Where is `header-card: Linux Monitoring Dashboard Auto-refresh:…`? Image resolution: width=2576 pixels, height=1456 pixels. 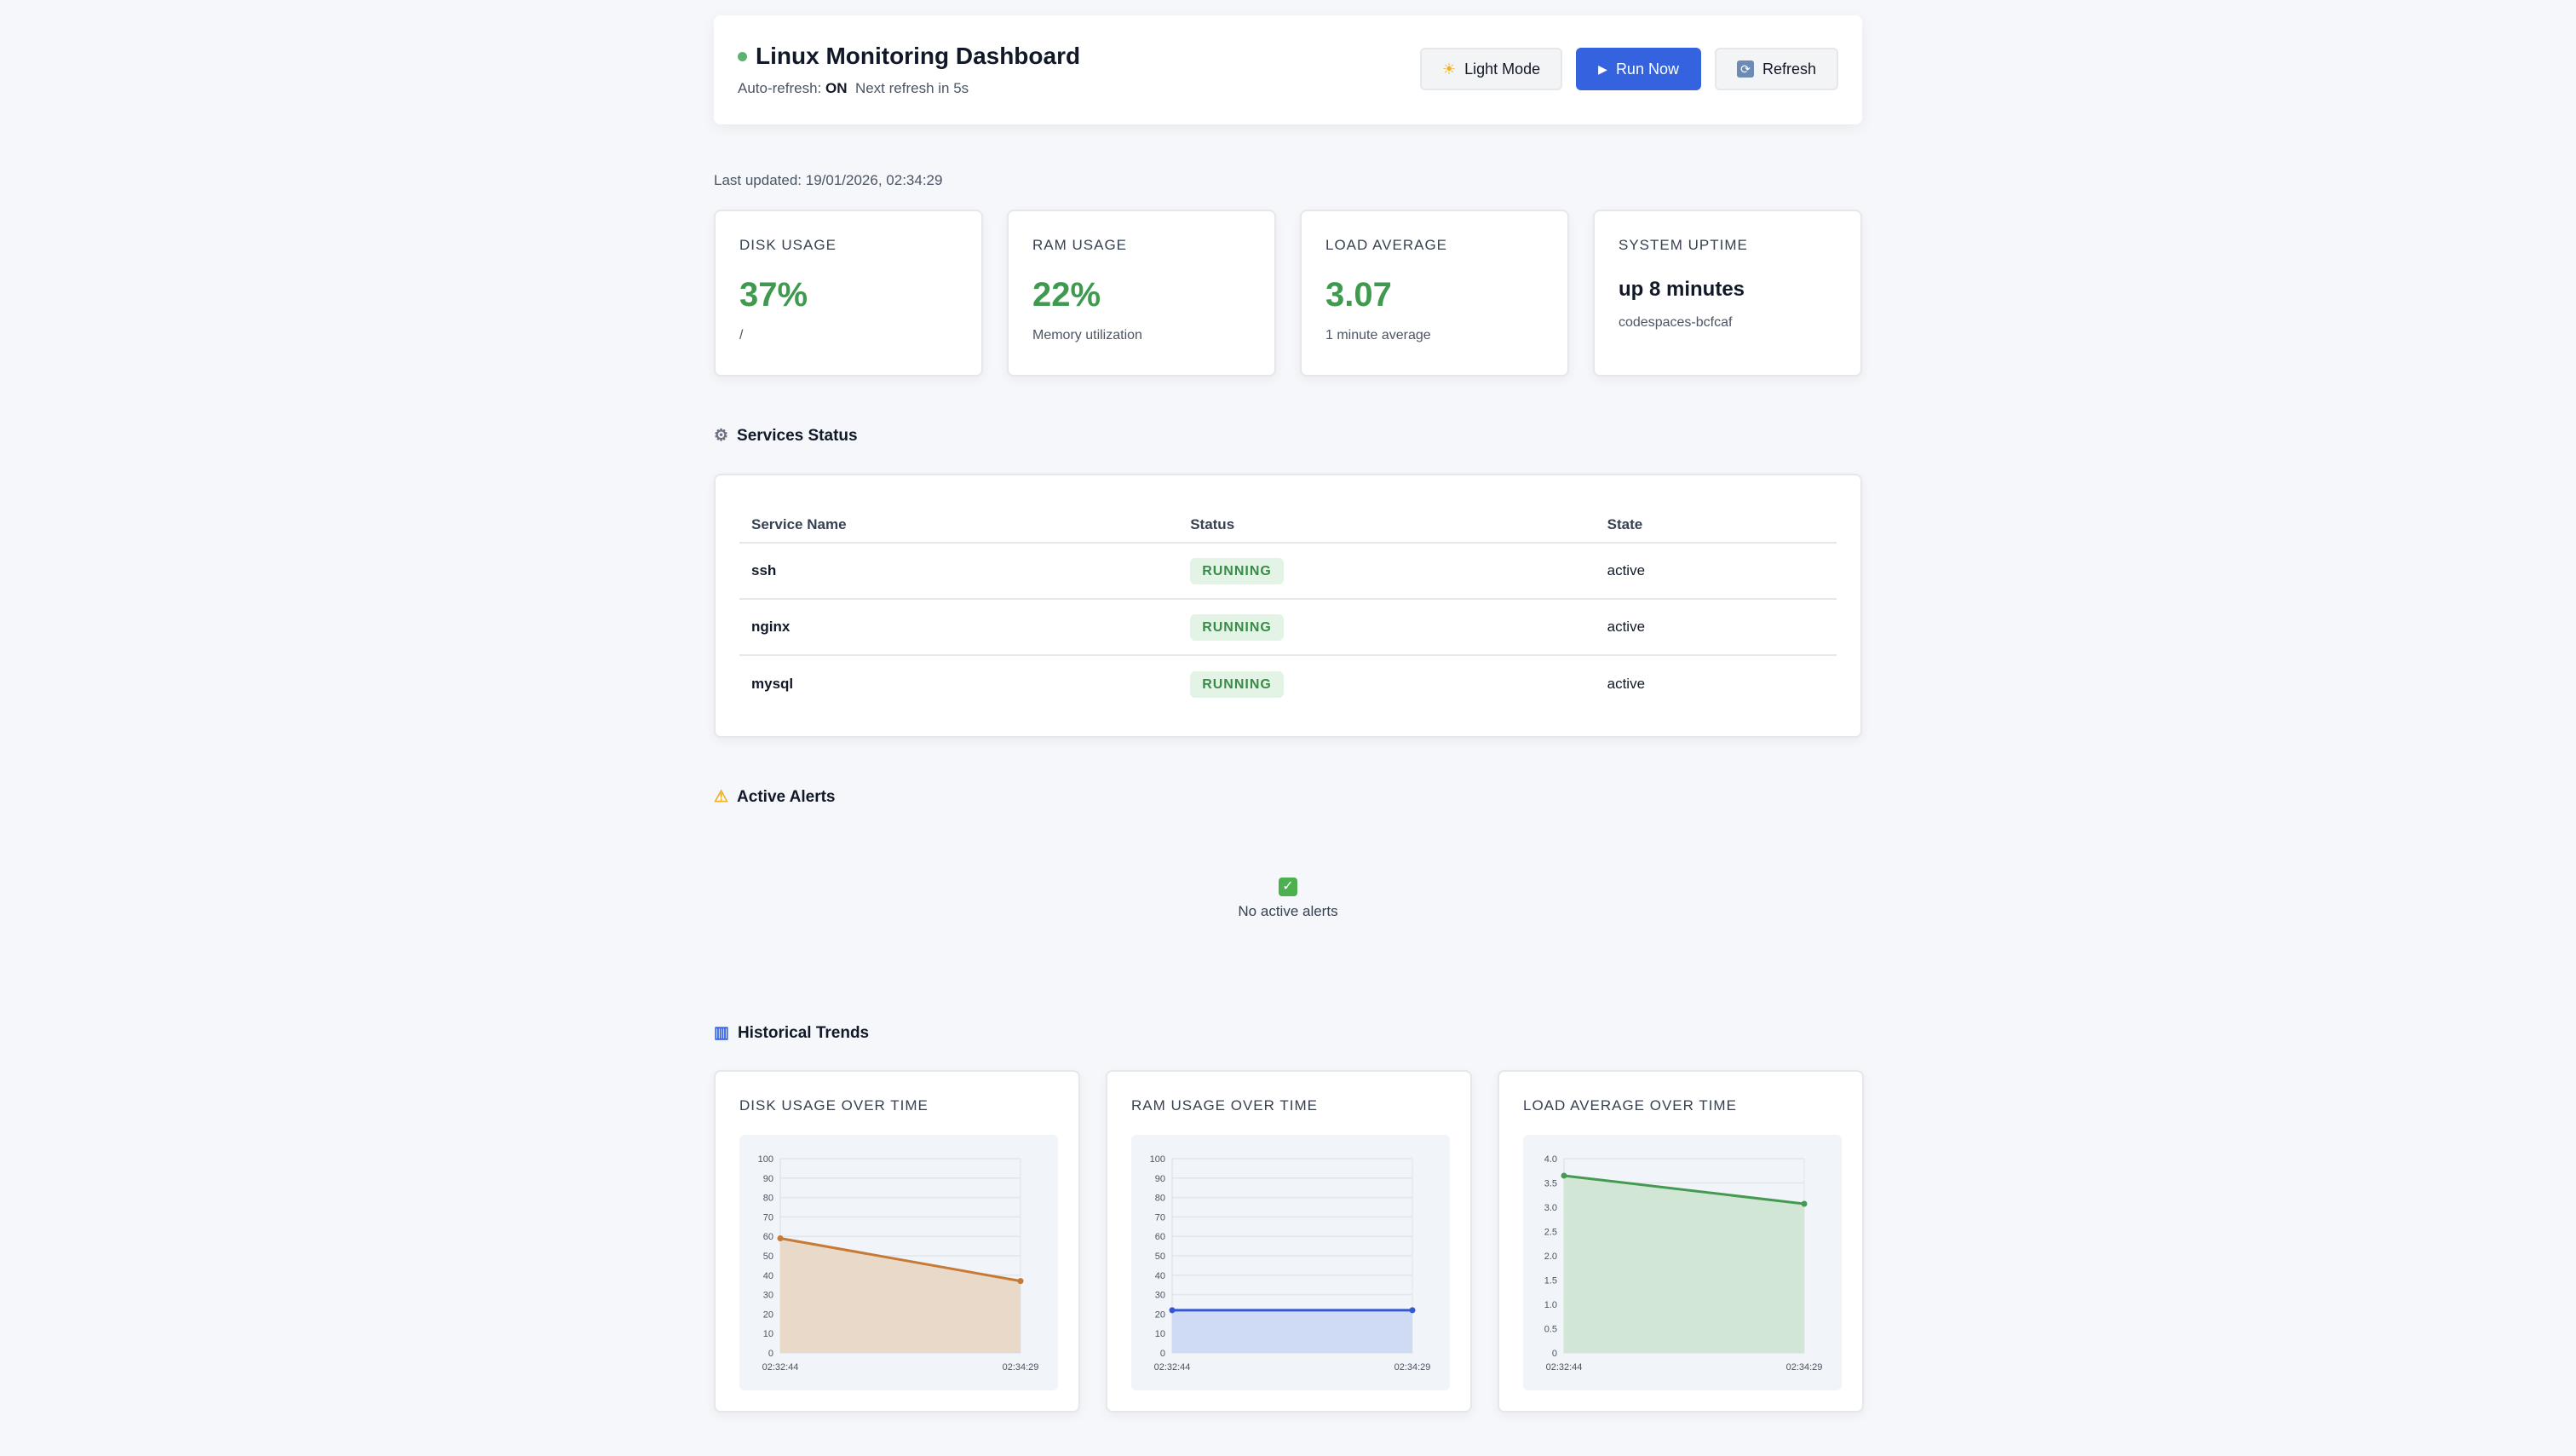
header-card: Linux Monitoring Dashboard Auto-refresh:… is located at coordinates (1288, 70).